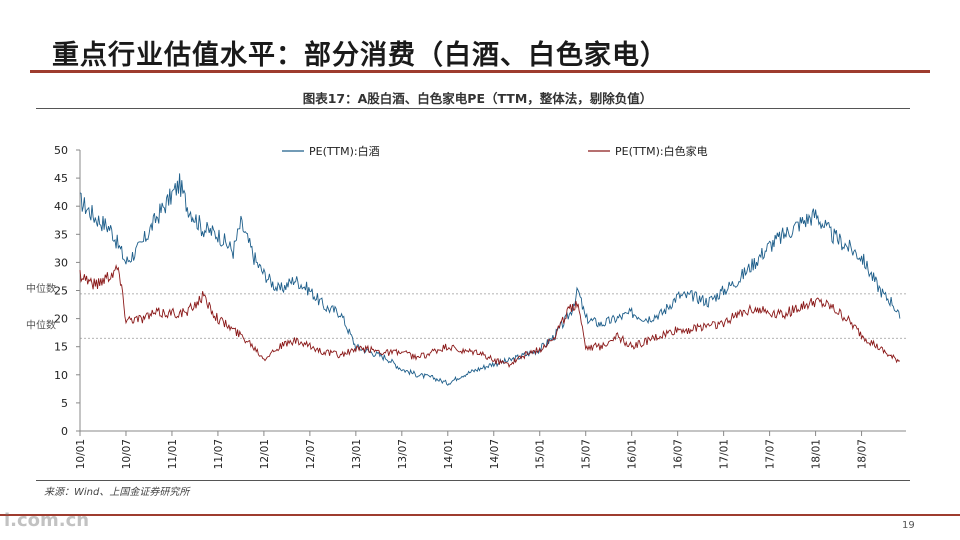 This screenshot has height=540, width=960. What do you see at coordinates (633, 454) in the screenshot?
I see `x-tick-label: 16/01` at bounding box center [633, 454].